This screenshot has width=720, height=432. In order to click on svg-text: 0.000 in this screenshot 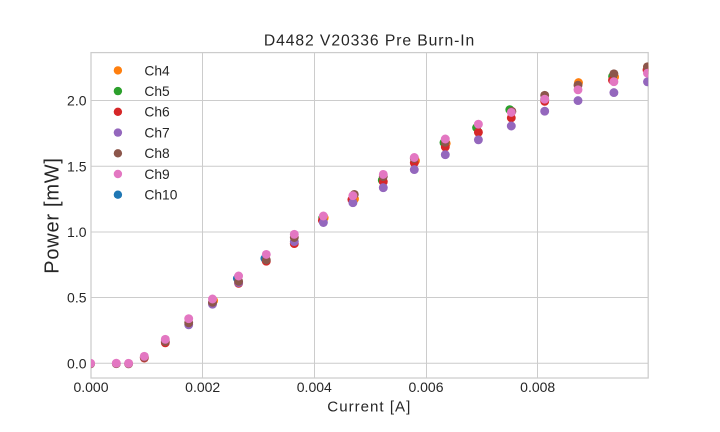, I will do `click(90, 387)`.